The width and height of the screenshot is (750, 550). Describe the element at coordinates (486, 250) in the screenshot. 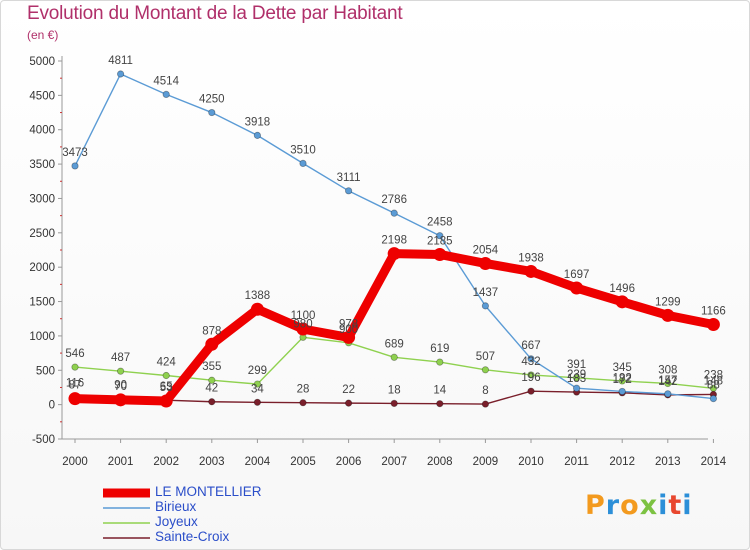

I see `data-label: 2054` at that location.